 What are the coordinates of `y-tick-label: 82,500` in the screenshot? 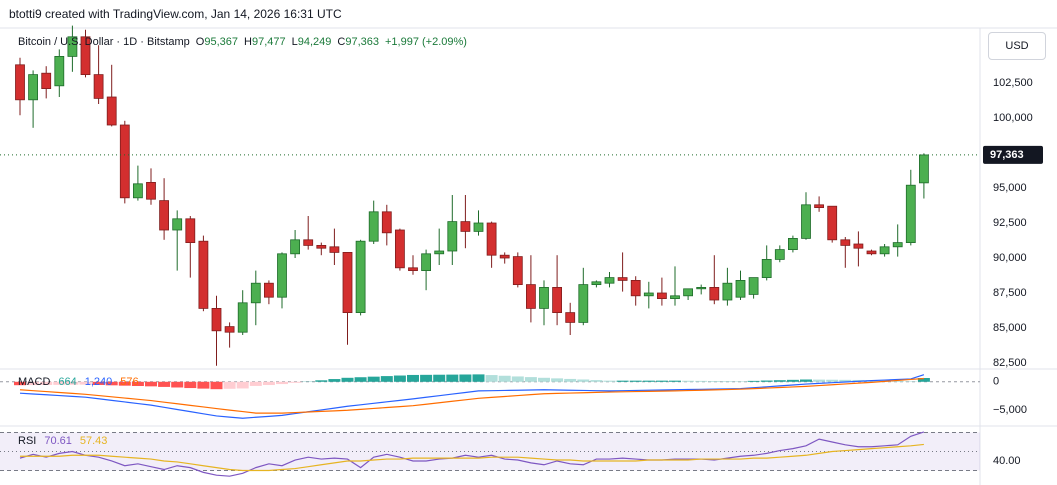 It's located at (1010, 363).